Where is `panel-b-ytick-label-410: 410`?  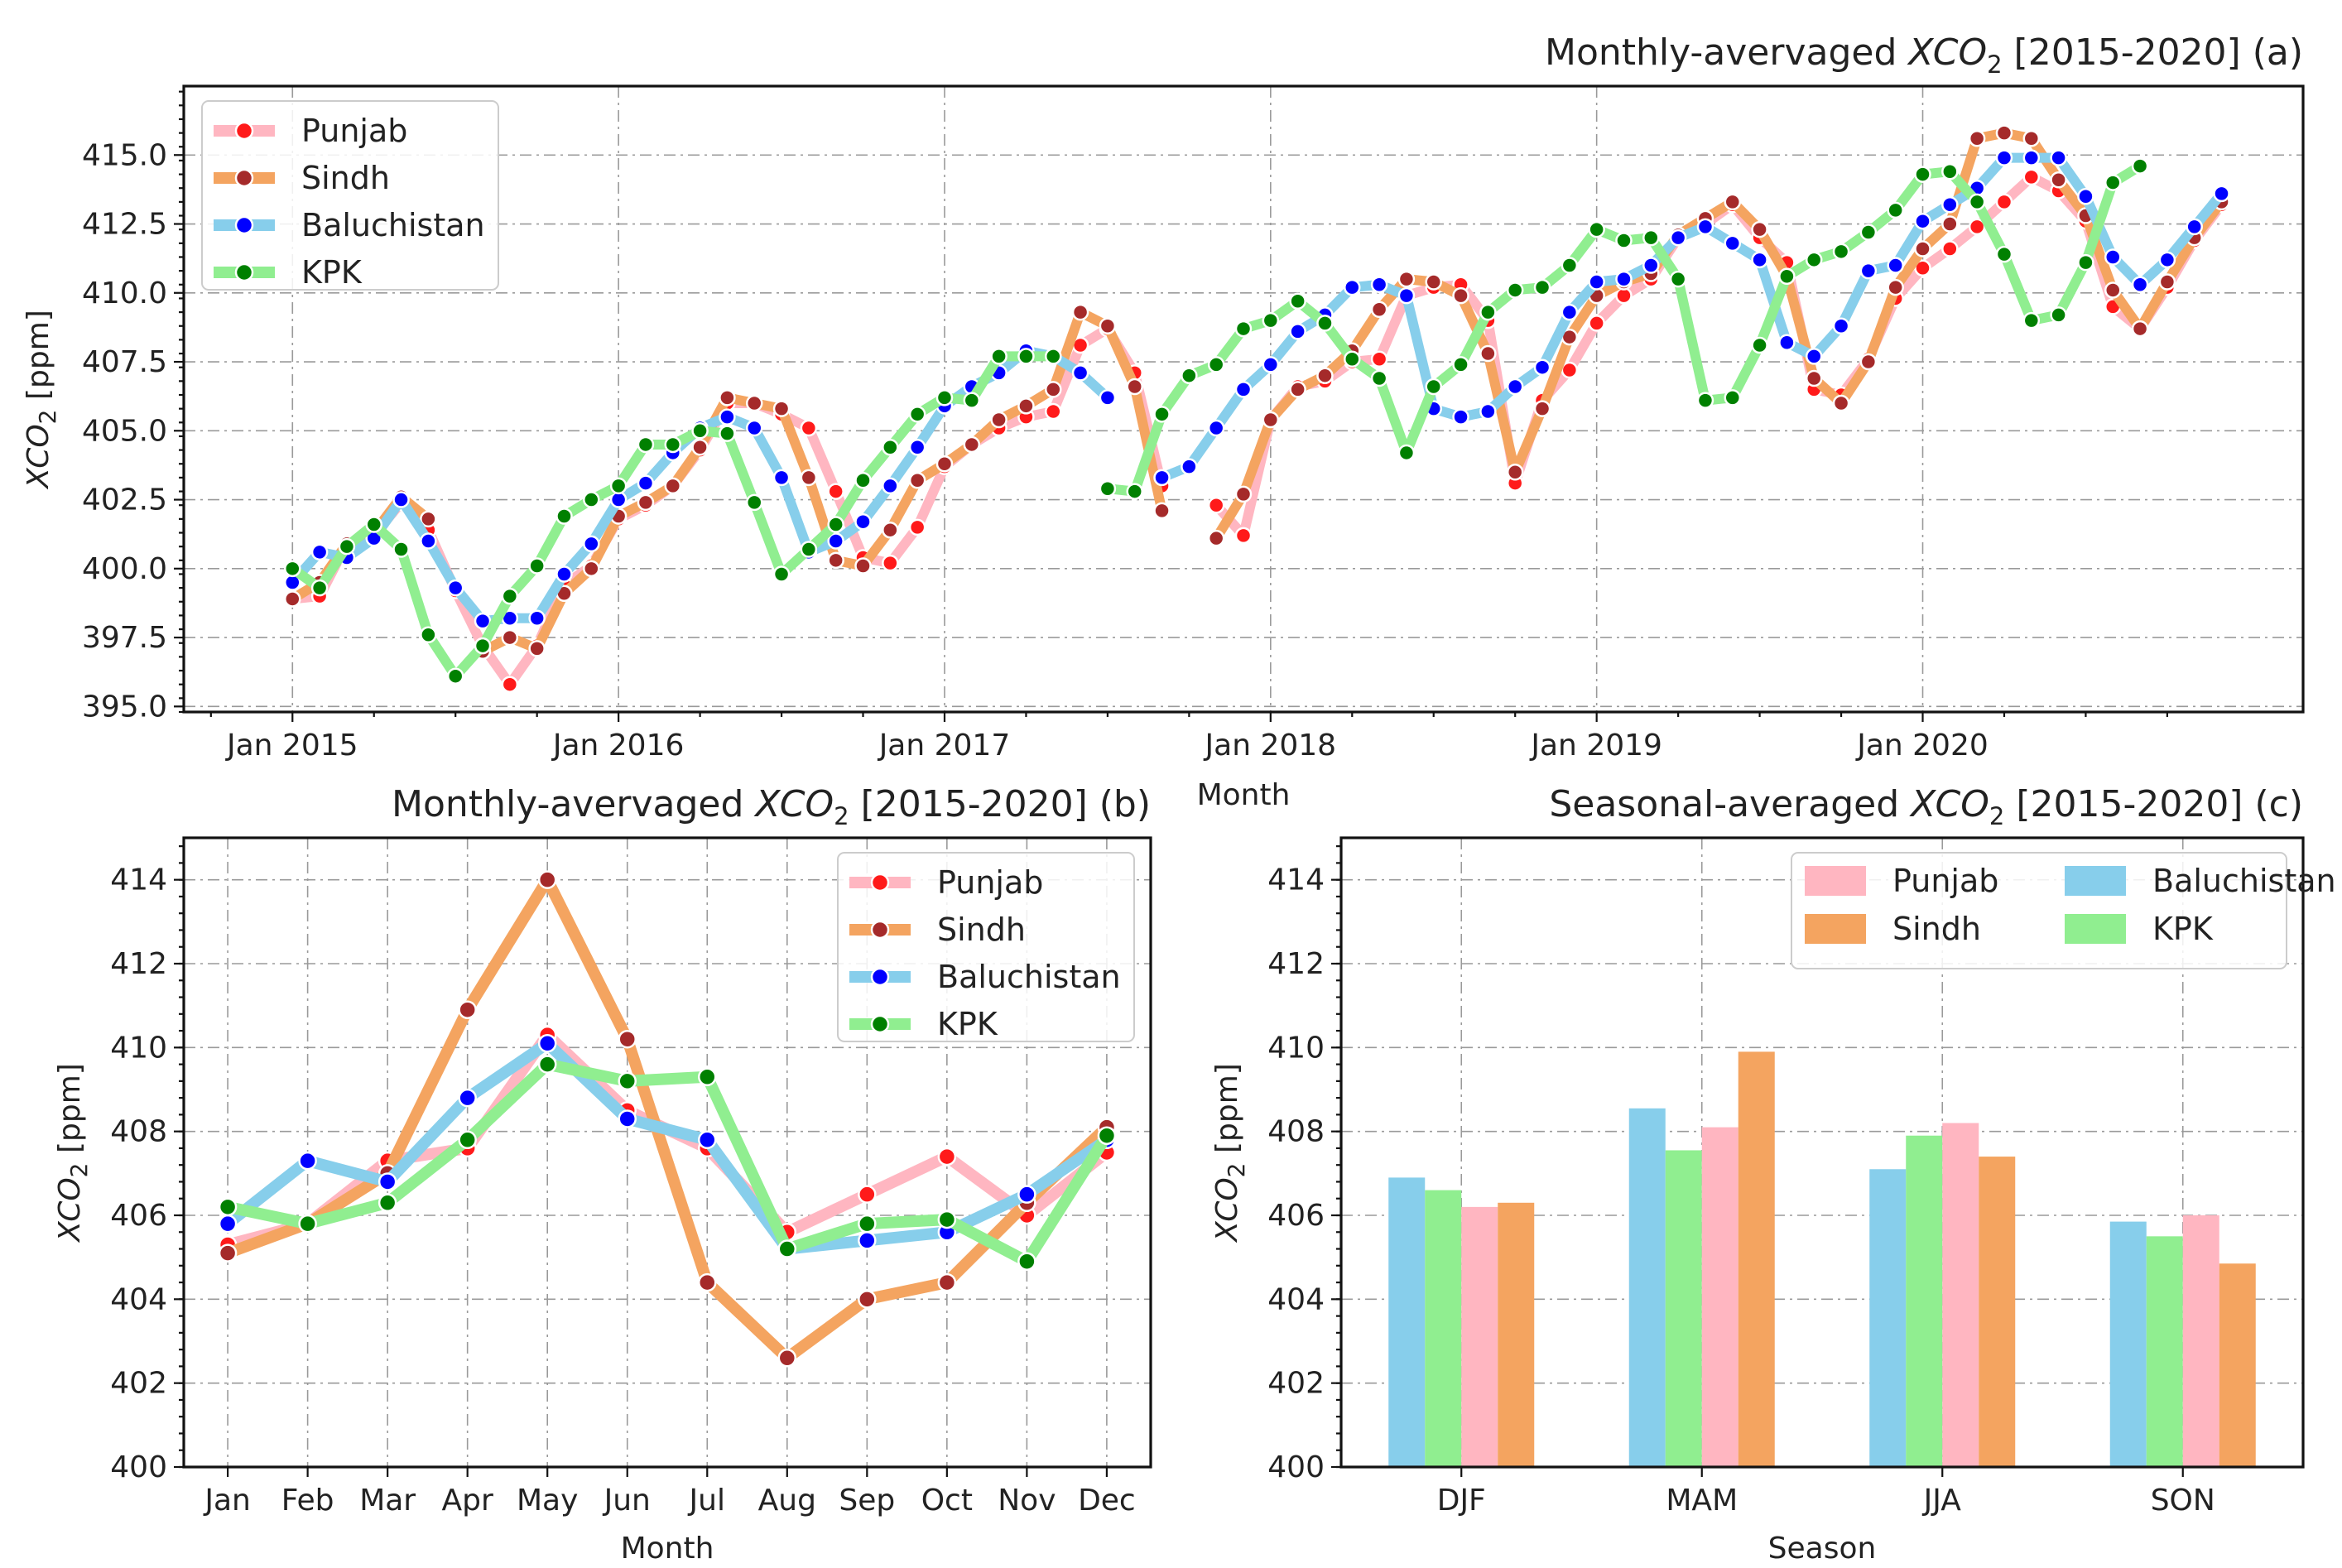 panel-b-ytick-label-410: 410 is located at coordinates (138, 1048).